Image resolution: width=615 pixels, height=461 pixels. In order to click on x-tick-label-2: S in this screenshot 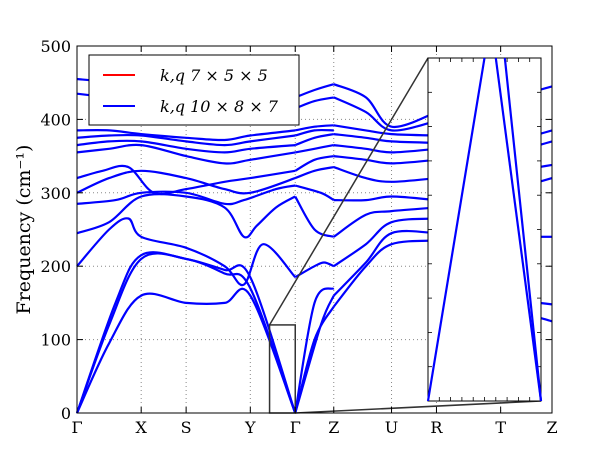, I will do `click(186, 427)`.